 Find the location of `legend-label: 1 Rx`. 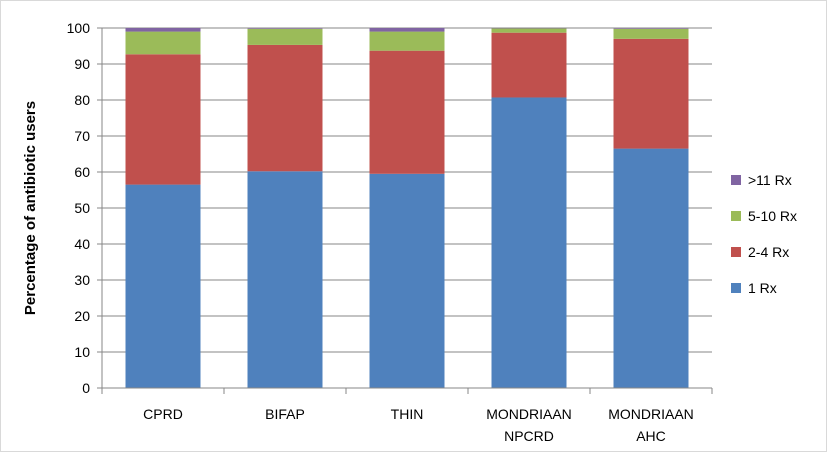

legend-label: 1 Rx is located at coordinates (762, 288).